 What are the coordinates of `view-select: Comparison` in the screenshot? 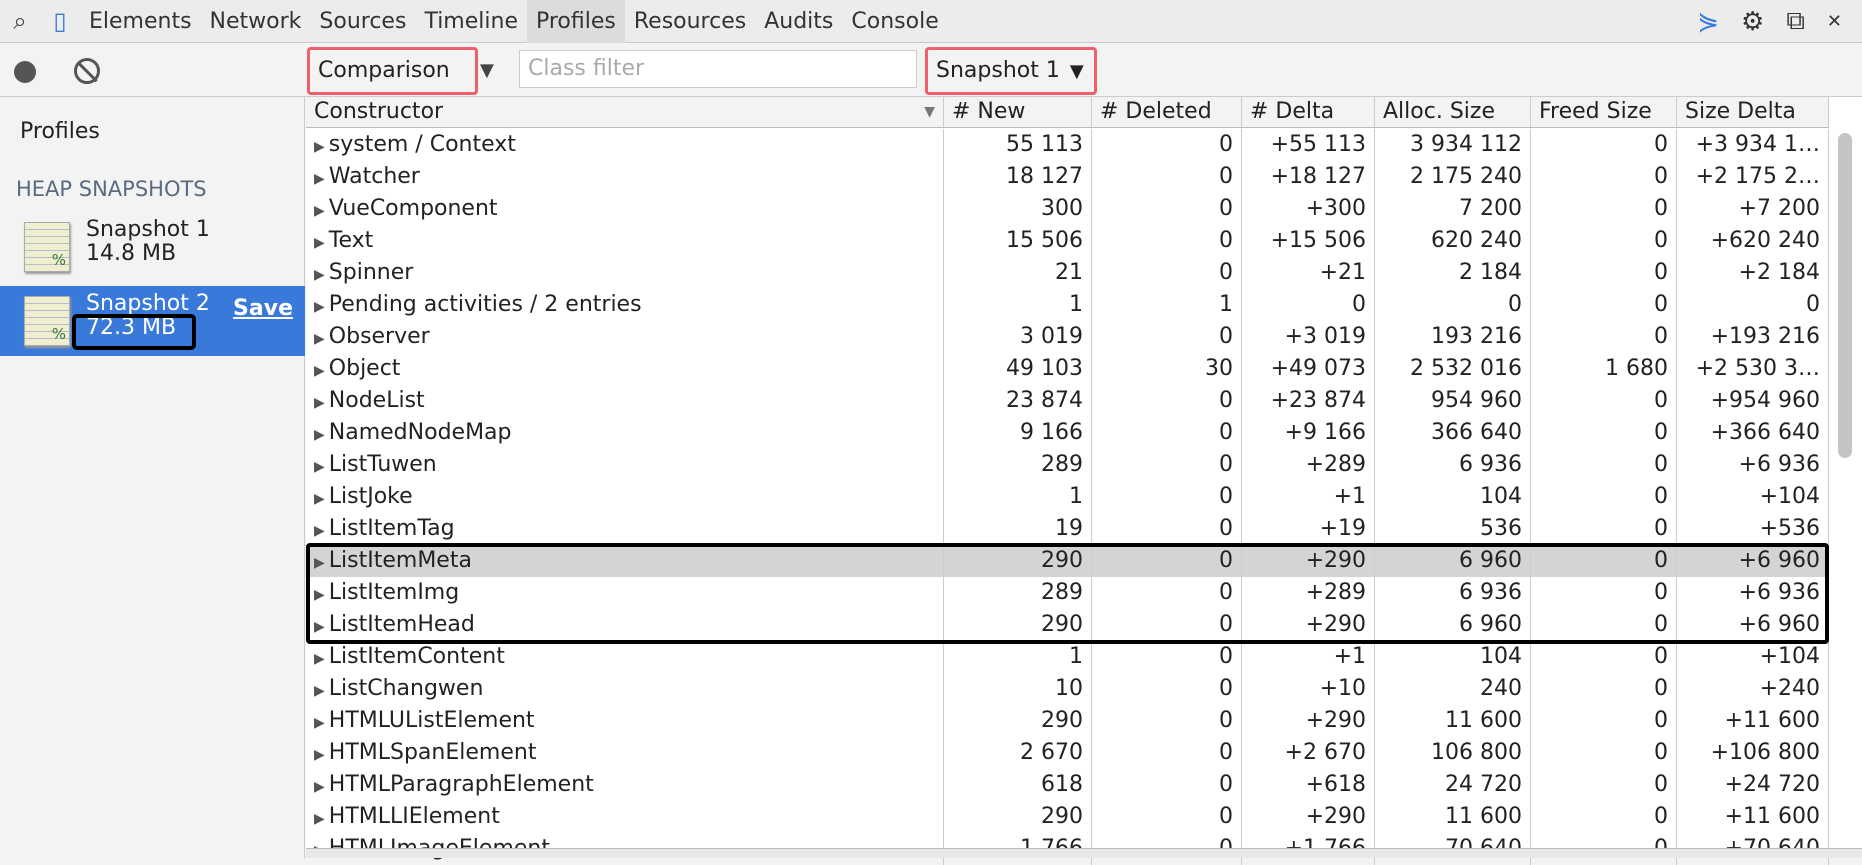 It's located at (392, 71).